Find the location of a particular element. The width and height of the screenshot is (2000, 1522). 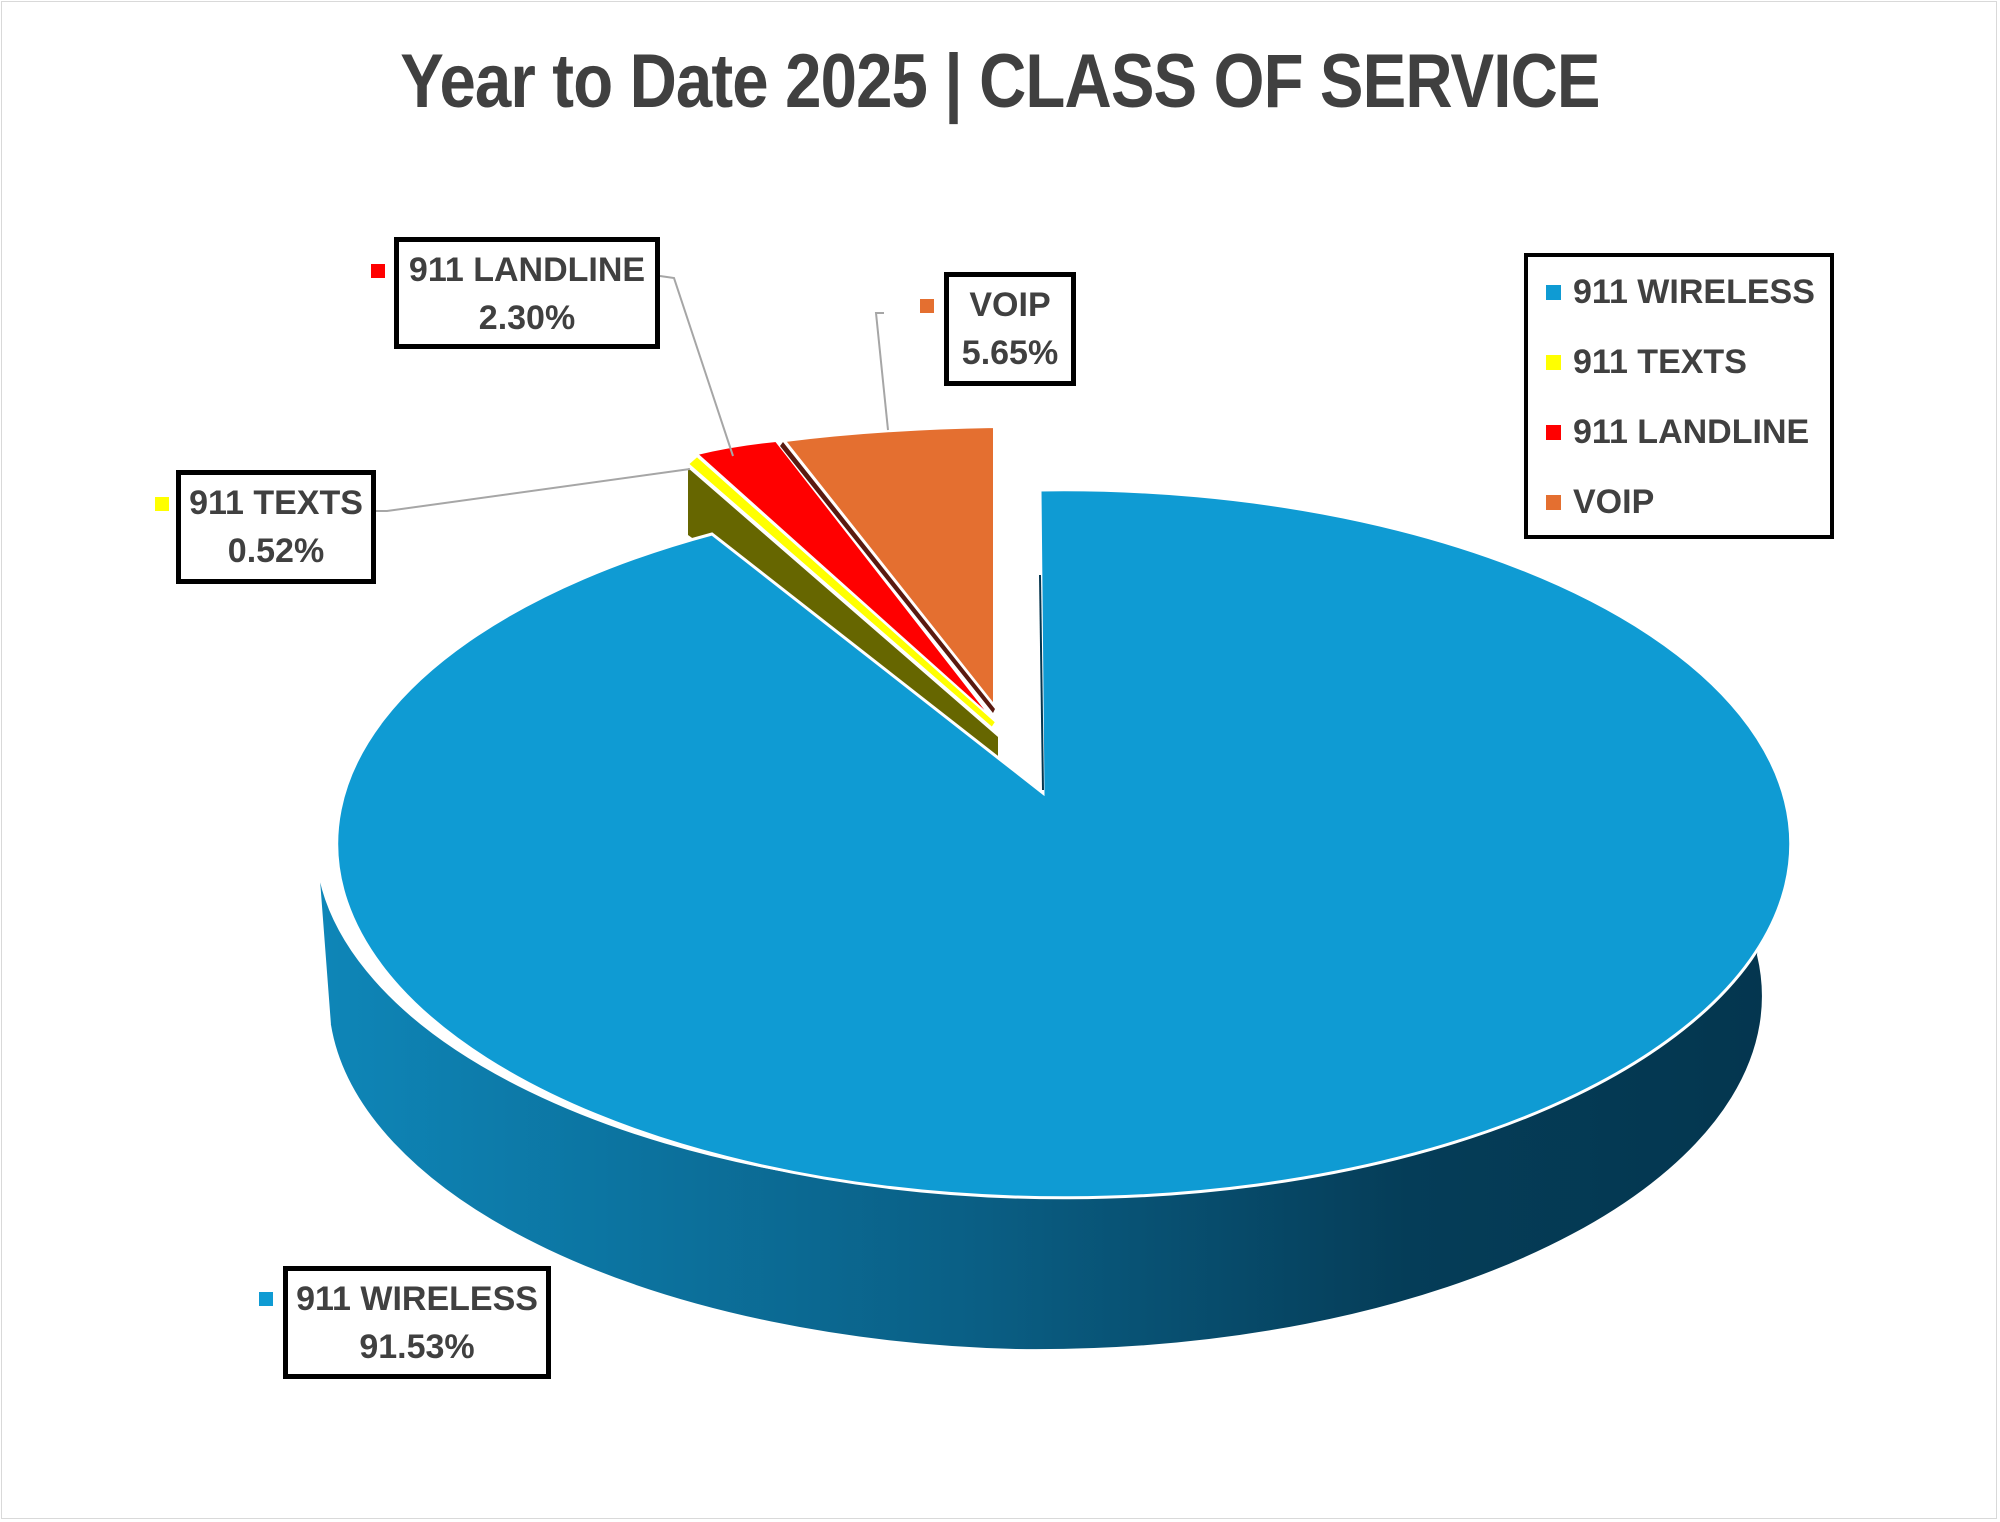

legend-swatch-voip is located at coordinates (1553, 502).